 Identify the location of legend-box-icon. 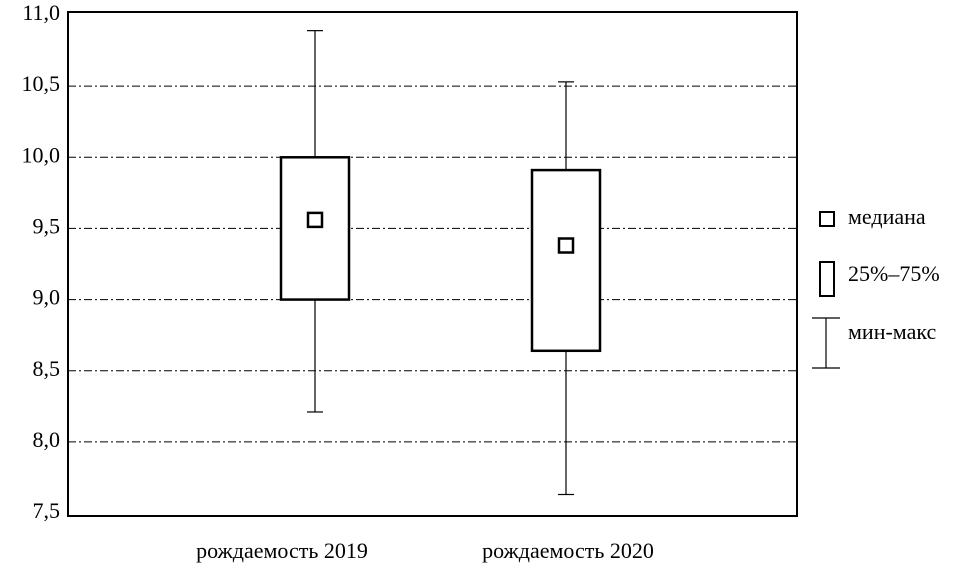
(827, 279).